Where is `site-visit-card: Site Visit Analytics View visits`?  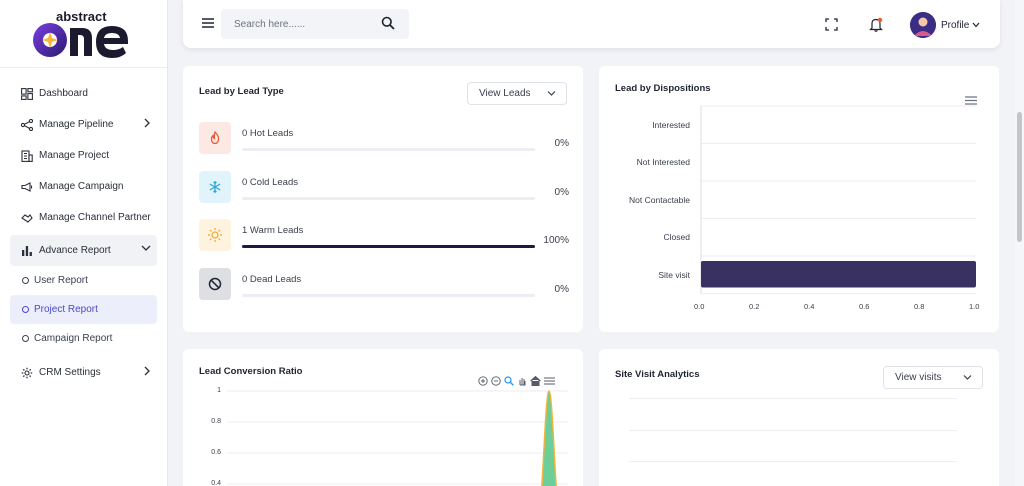
site-visit-card: Site Visit Analytics View visits is located at coordinates (799, 417).